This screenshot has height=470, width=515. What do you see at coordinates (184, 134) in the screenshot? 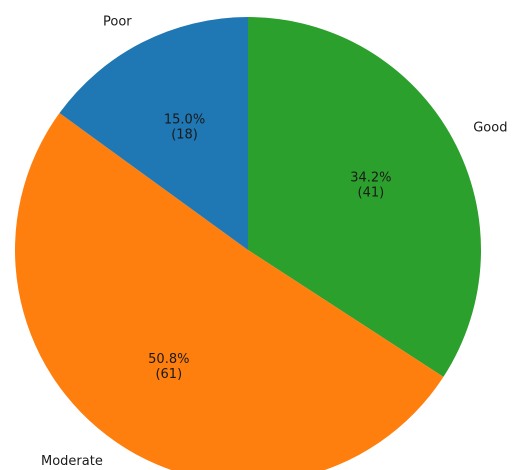
I see `slice-count-label-poor: (18)` at bounding box center [184, 134].